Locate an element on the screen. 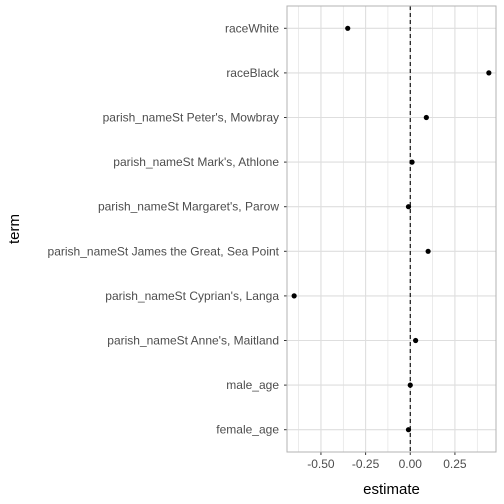 This screenshot has width=504, height=504. x-tick-labels: -0.50 -0.25 0.00 0.25 is located at coordinates (387, 461).